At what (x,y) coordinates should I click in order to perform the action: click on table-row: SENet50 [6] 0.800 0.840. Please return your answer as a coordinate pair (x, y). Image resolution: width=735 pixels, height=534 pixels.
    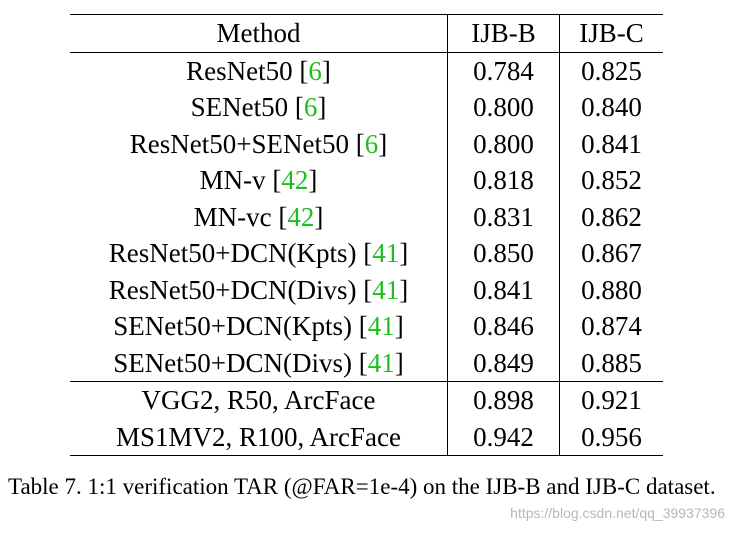
    Looking at the image, I should click on (366, 107).